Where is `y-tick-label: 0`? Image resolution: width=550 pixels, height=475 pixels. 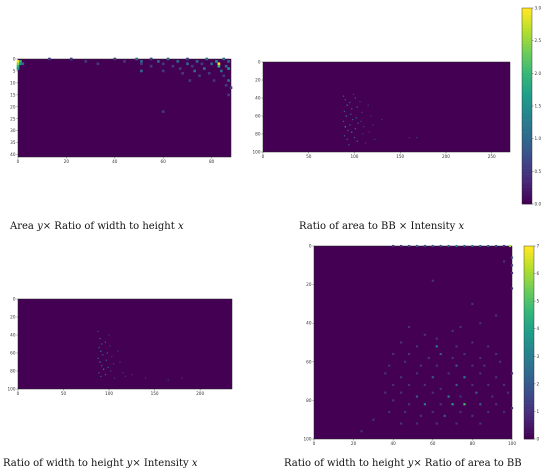 y-tick-label: 0 is located at coordinates (310, 246).